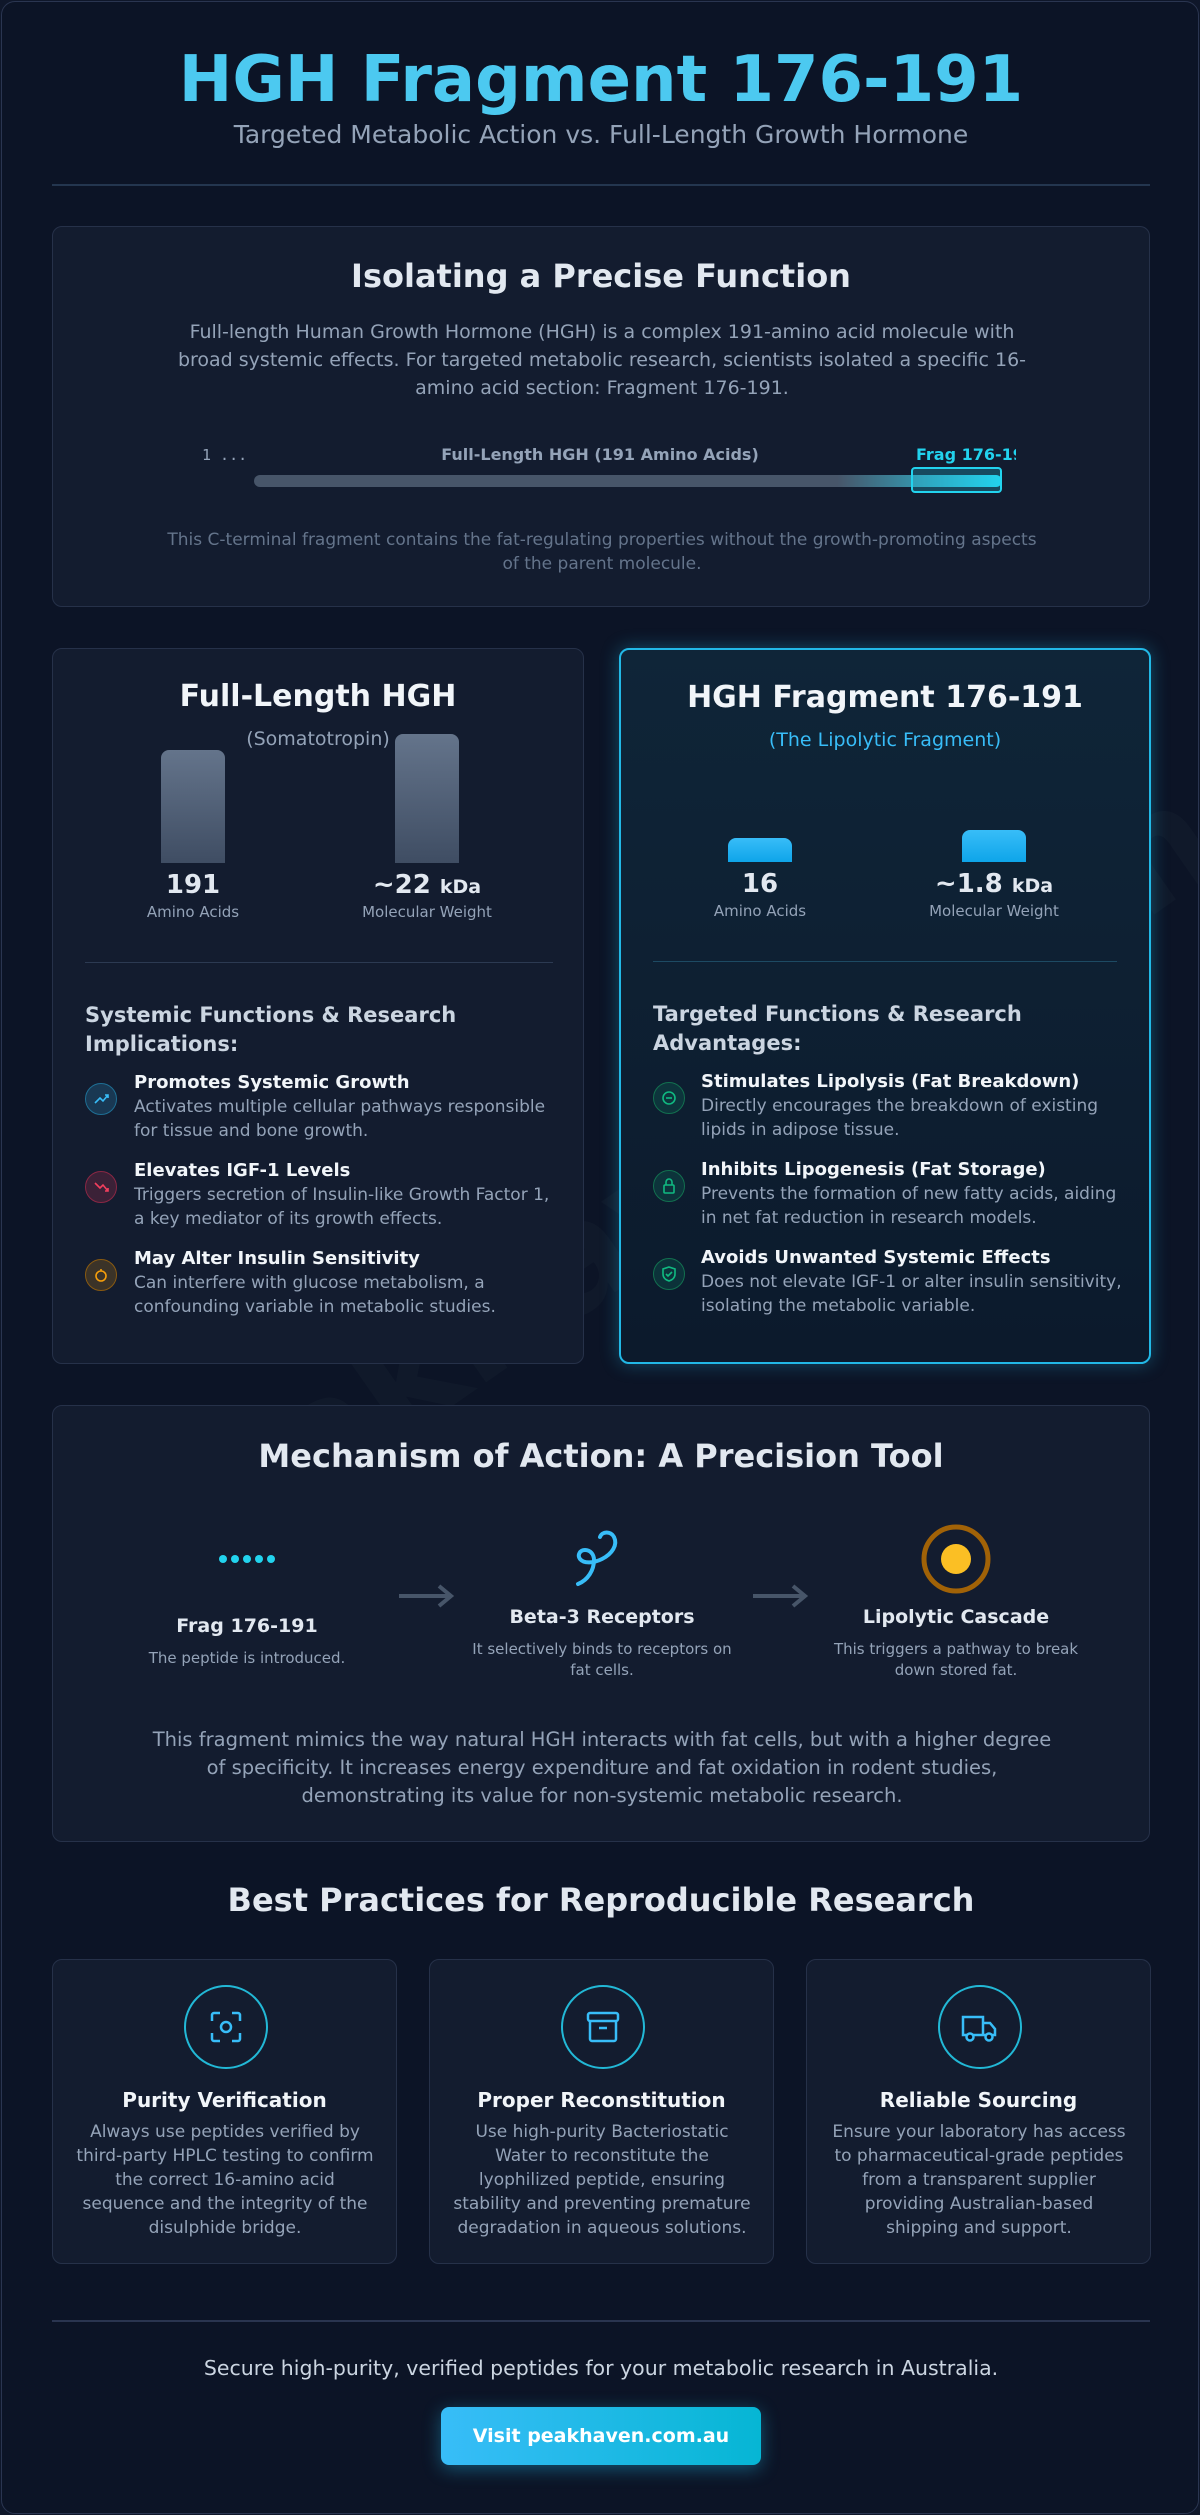 This screenshot has height=2515, width=1200. I want to click on receptor-icon, so click(597, 1558).